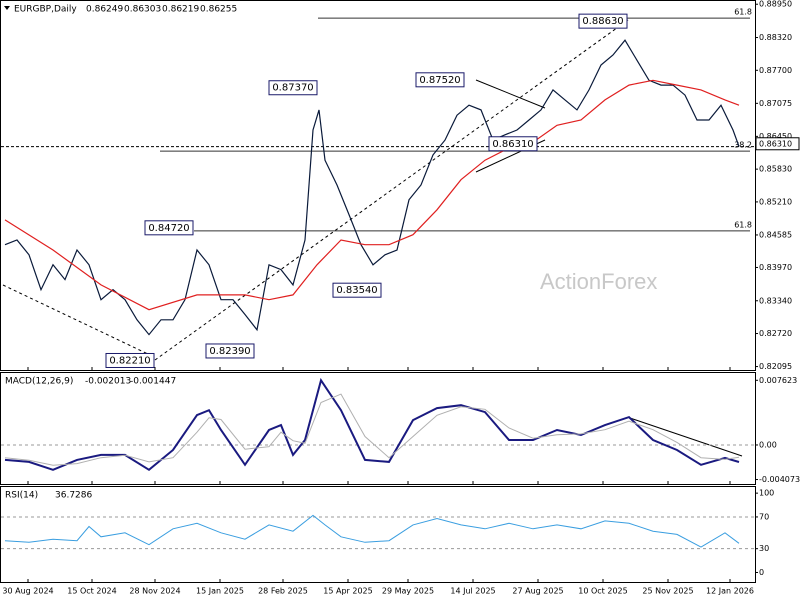 The image size is (800, 600). What do you see at coordinates (27, 591) in the screenshot?
I see `x-tick-label: 30 Aug 2024` at bounding box center [27, 591].